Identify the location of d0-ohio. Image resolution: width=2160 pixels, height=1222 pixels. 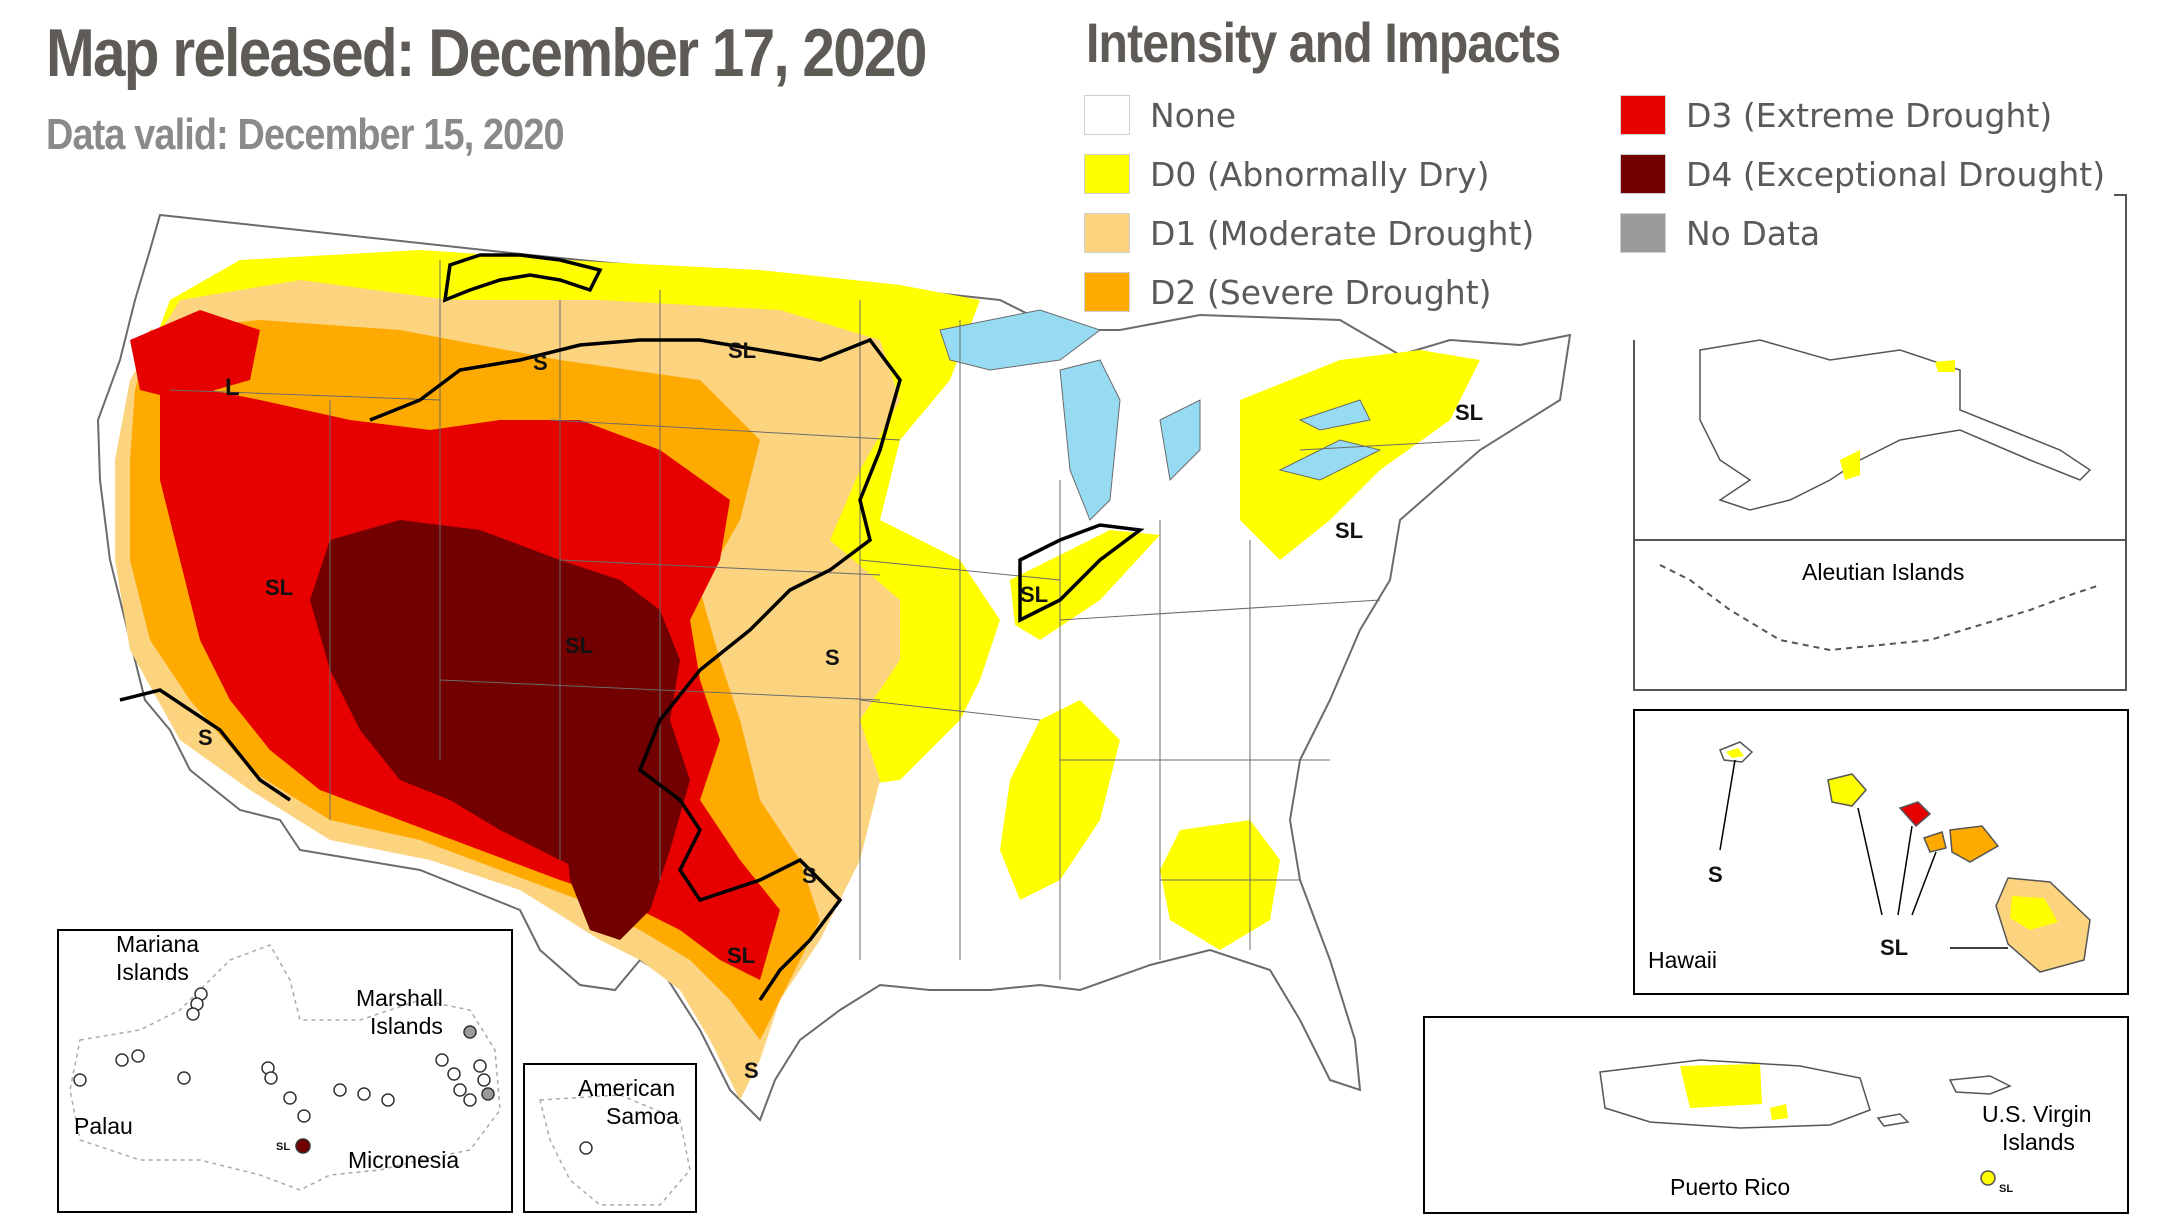
(1085, 585).